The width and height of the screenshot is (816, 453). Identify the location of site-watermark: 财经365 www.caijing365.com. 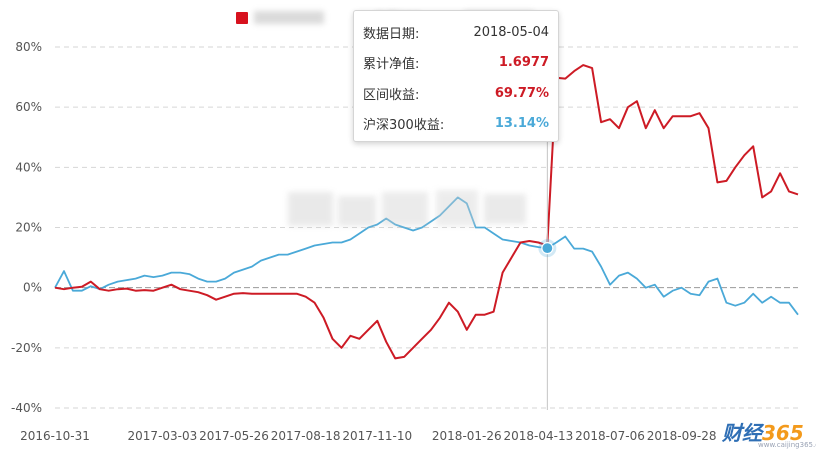
(769, 434).